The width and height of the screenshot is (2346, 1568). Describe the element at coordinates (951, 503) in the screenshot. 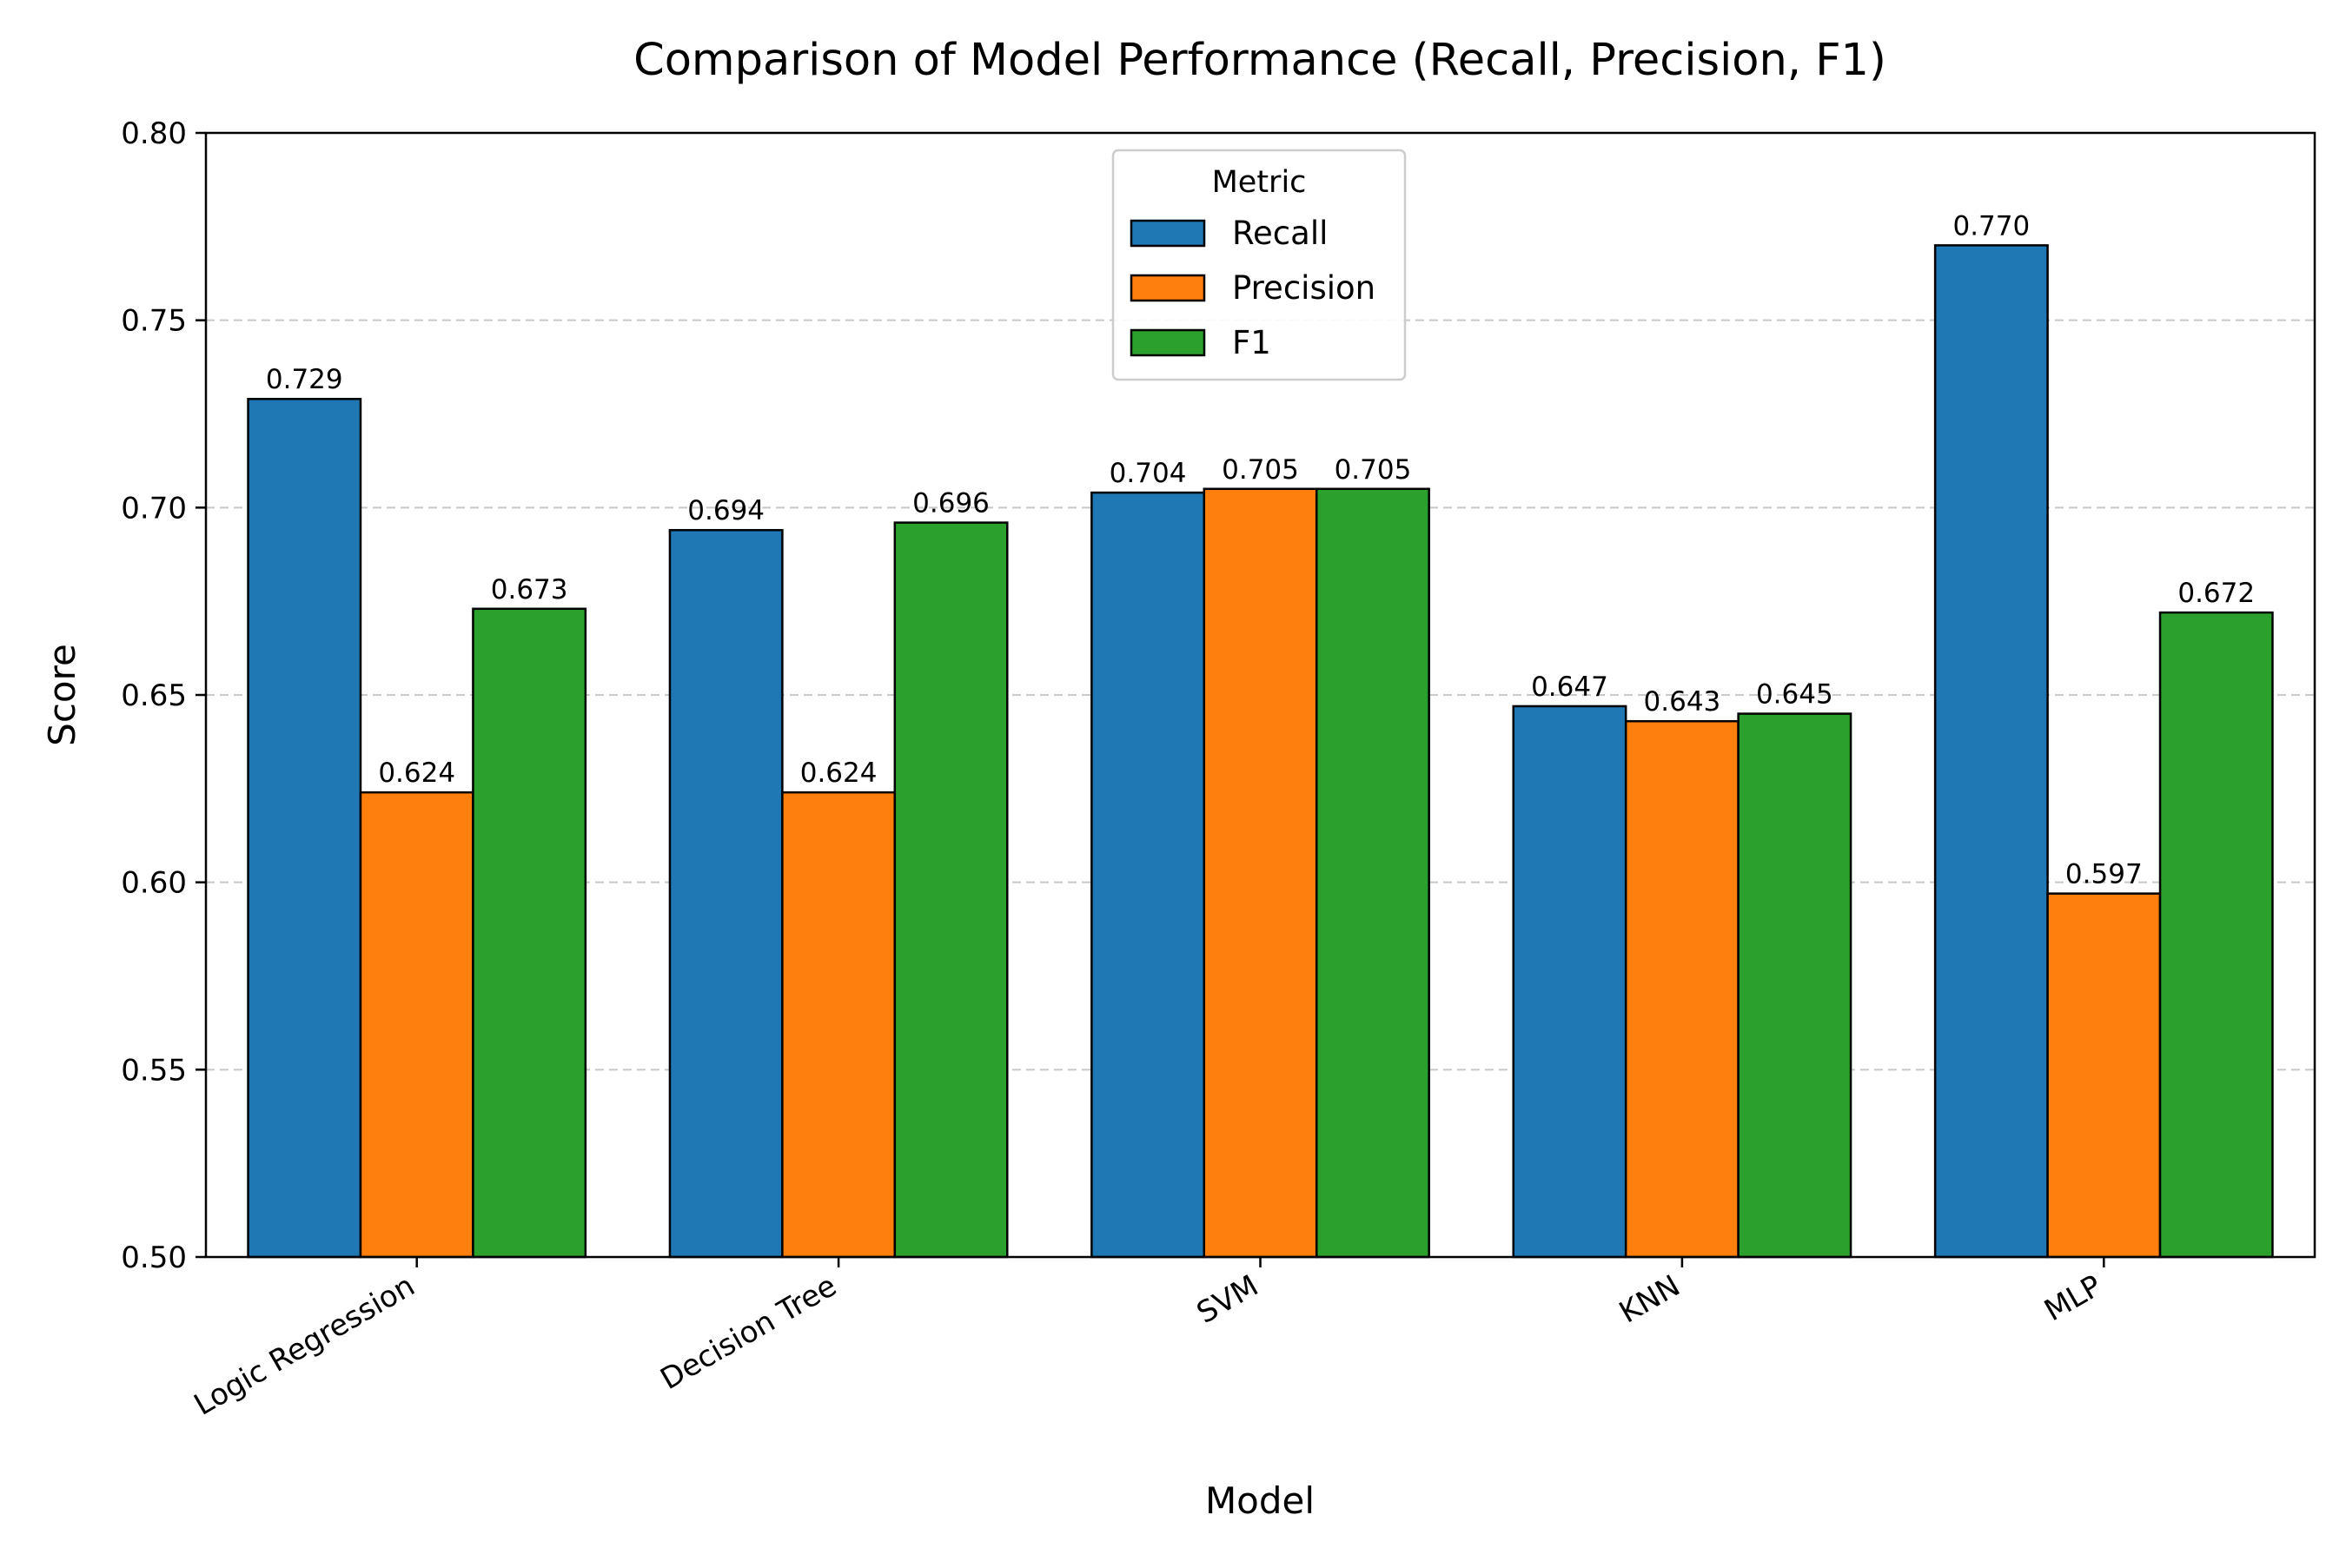

I see `bar-value-label: 0.696` at that location.